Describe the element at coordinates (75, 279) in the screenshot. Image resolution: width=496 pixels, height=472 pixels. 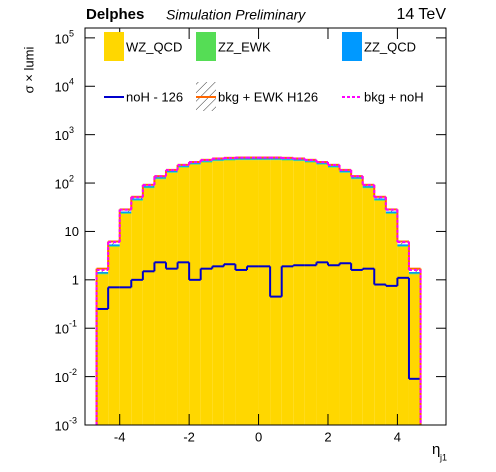
I see `y-tick-label: 1` at that location.